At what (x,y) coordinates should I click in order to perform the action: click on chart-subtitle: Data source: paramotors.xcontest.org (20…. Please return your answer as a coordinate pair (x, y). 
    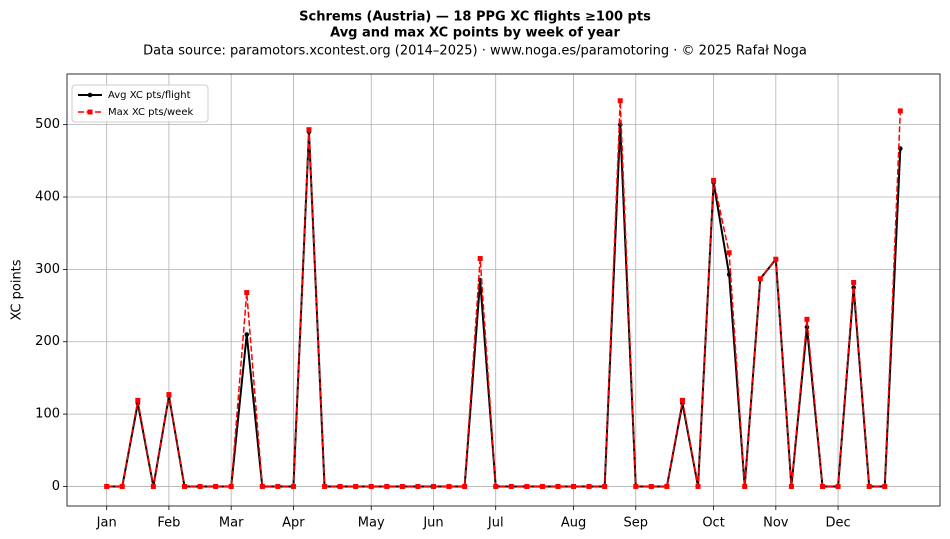
    Looking at the image, I should click on (475, 51).